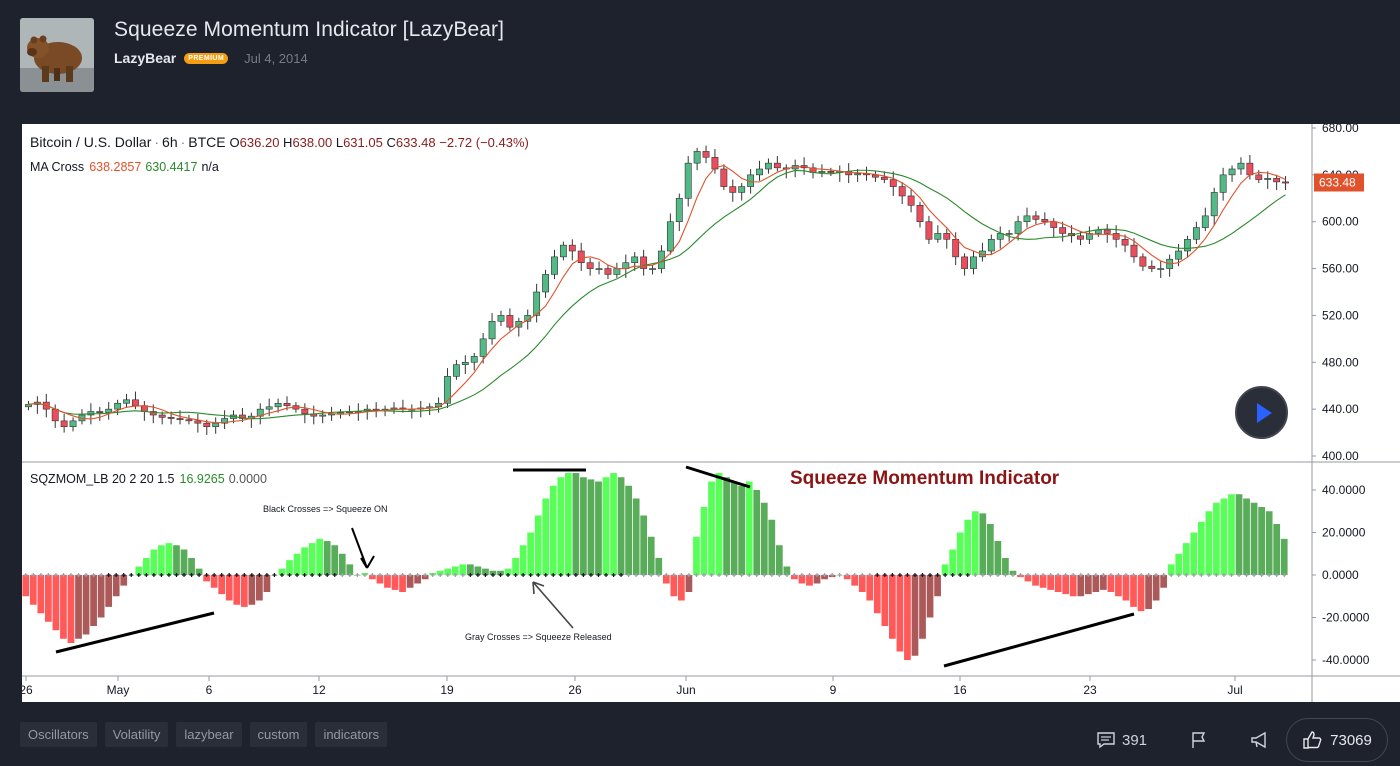 The width and height of the screenshot is (1400, 766). Describe the element at coordinates (1121, 740) in the screenshot. I see `comments-button: 391` at that location.